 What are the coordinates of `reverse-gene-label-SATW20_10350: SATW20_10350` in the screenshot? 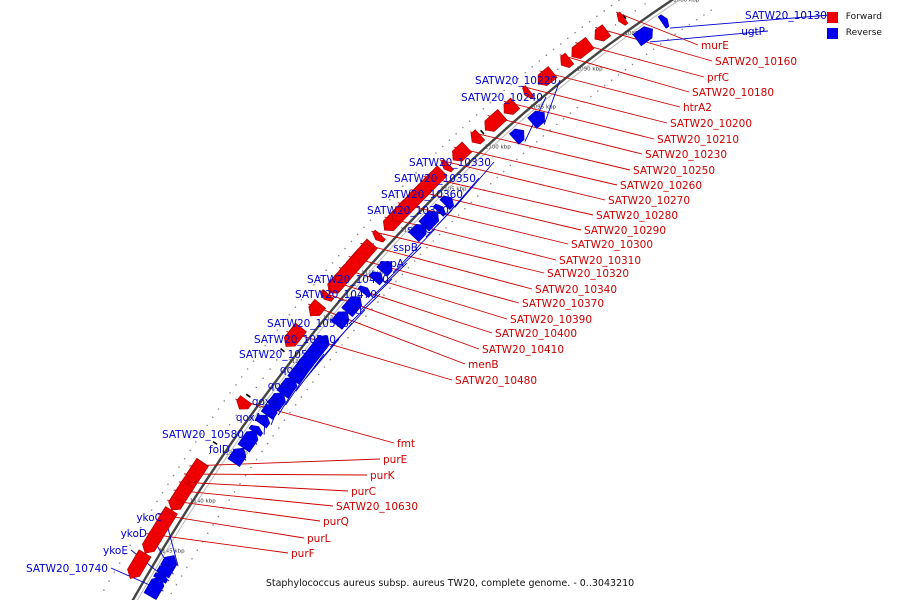 It's located at (435, 179).